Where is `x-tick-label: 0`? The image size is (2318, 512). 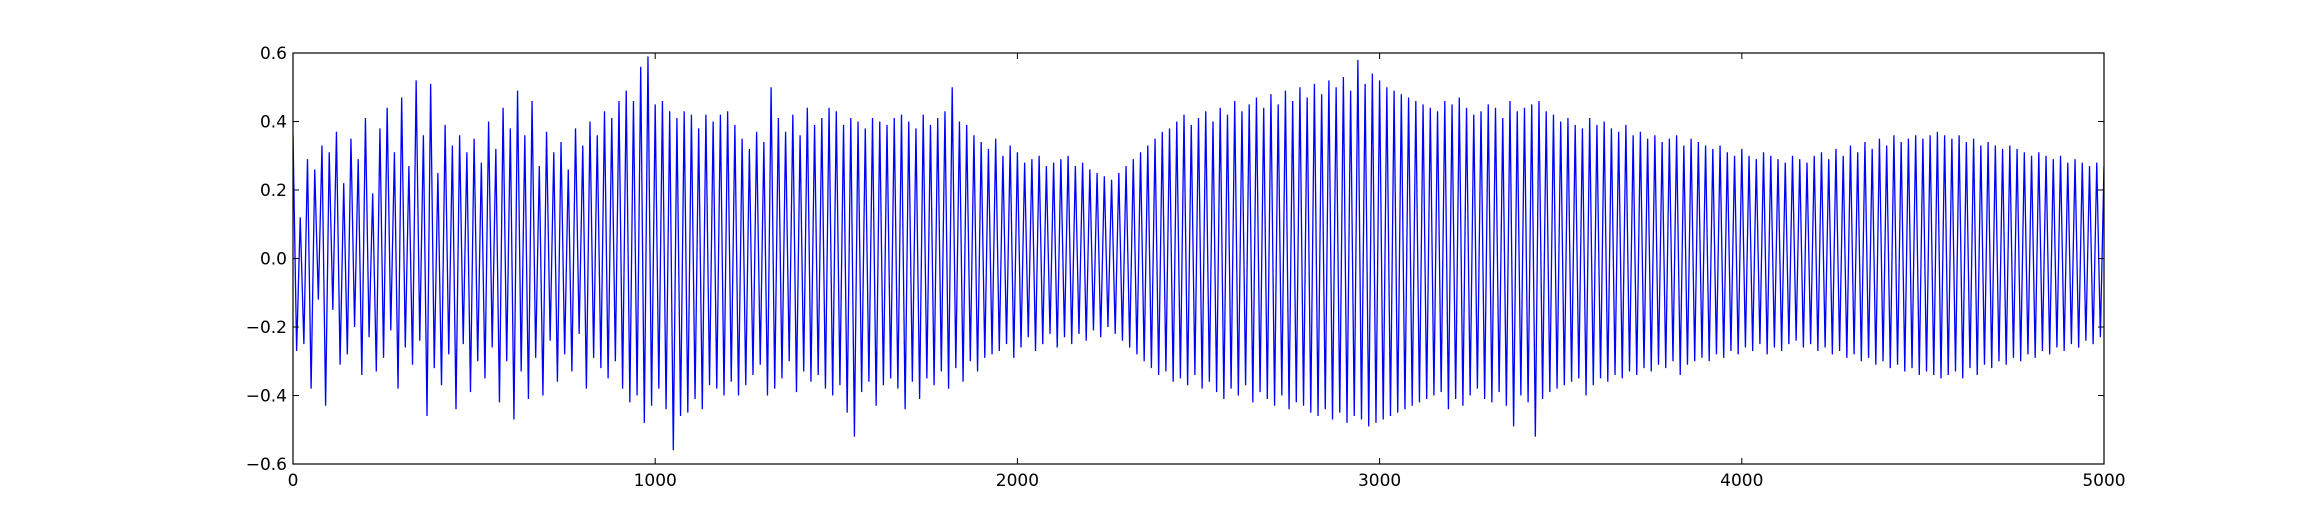 x-tick-label: 0 is located at coordinates (293, 481).